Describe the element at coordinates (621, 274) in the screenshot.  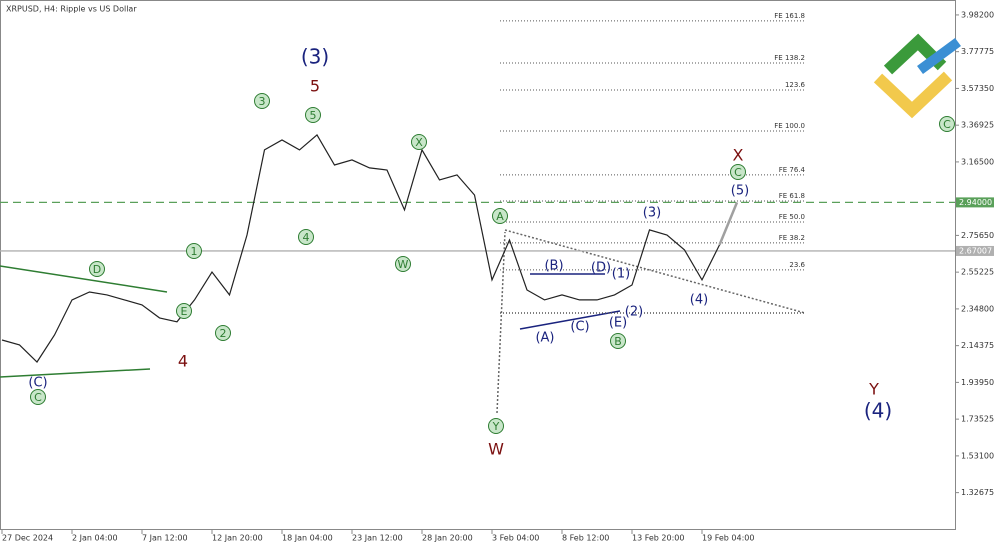
I see `wave-label: (1)` at that location.